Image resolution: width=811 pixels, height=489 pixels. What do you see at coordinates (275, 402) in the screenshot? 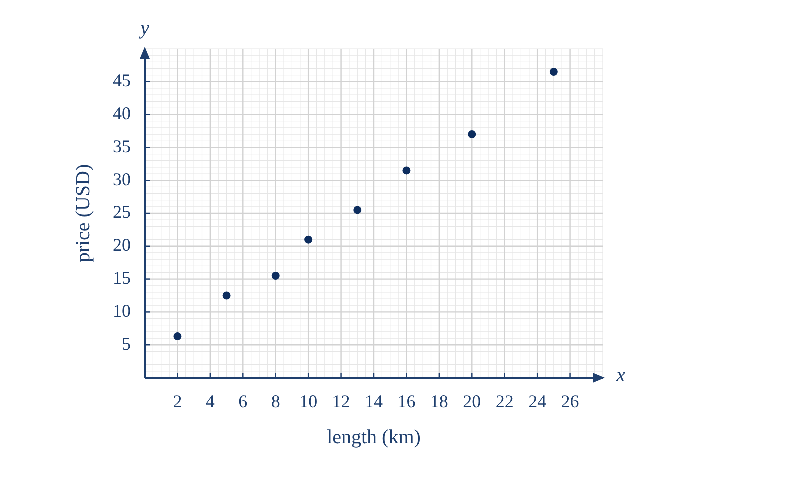
I see `x-tick-label: 8` at bounding box center [275, 402].